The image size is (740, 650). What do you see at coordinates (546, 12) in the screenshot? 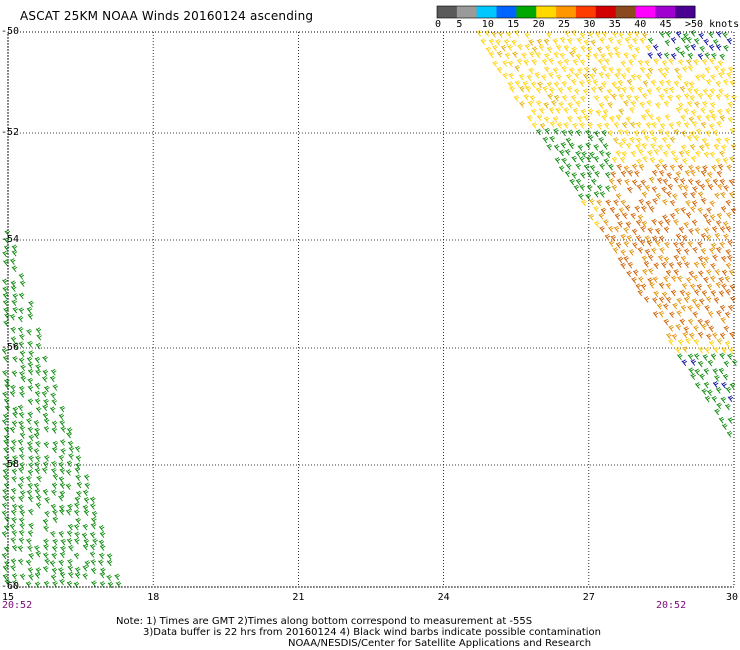
I see `colorbar-swatch` at bounding box center [546, 12].